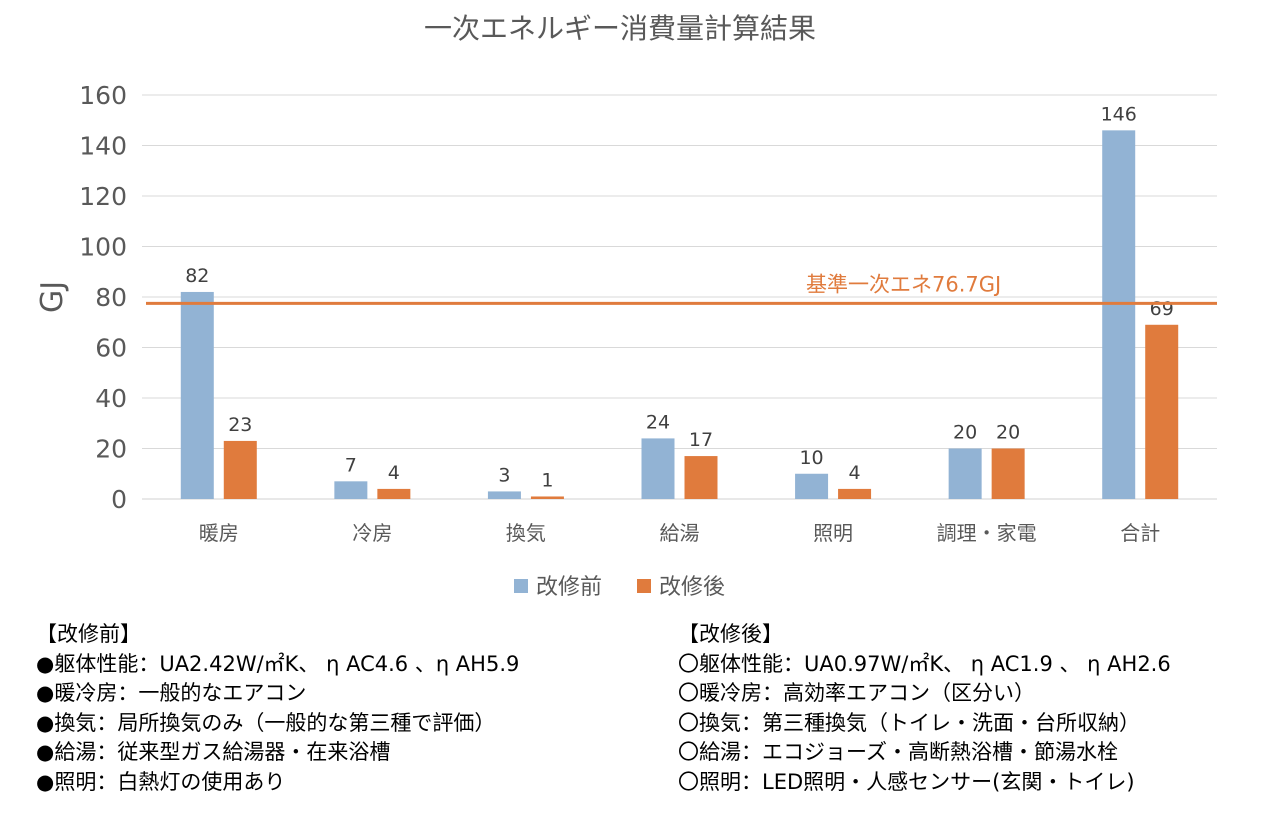  I want to click on y-tick-label: 20, so click(111, 449).